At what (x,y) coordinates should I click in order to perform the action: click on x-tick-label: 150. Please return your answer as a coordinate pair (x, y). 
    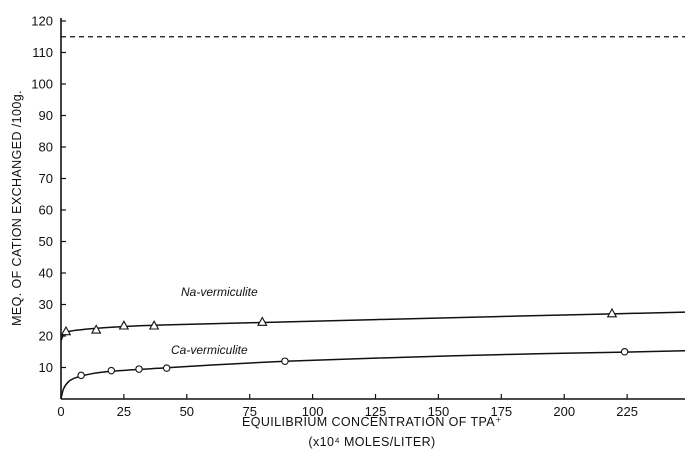
    Looking at the image, I should click on (439, 411).